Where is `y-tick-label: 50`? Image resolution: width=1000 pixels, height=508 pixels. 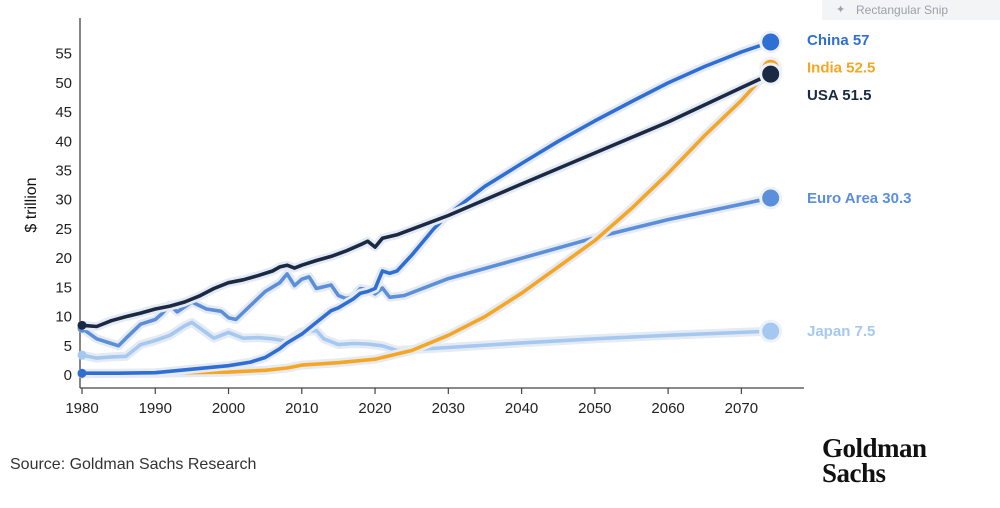
y-tick-label: 50 is located at coordinates (63, 83).